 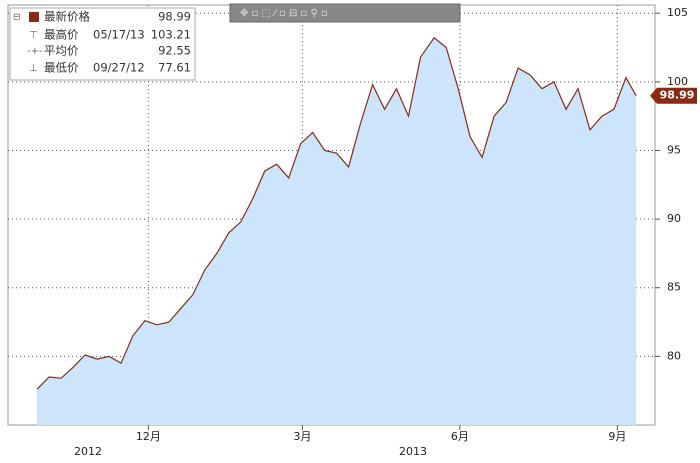 I want to click on toolbar: ✥ ▫ ⬚ ⁄ ▫ ⊟ ▫ ⚲ ▫, so click(x=345, y=13).